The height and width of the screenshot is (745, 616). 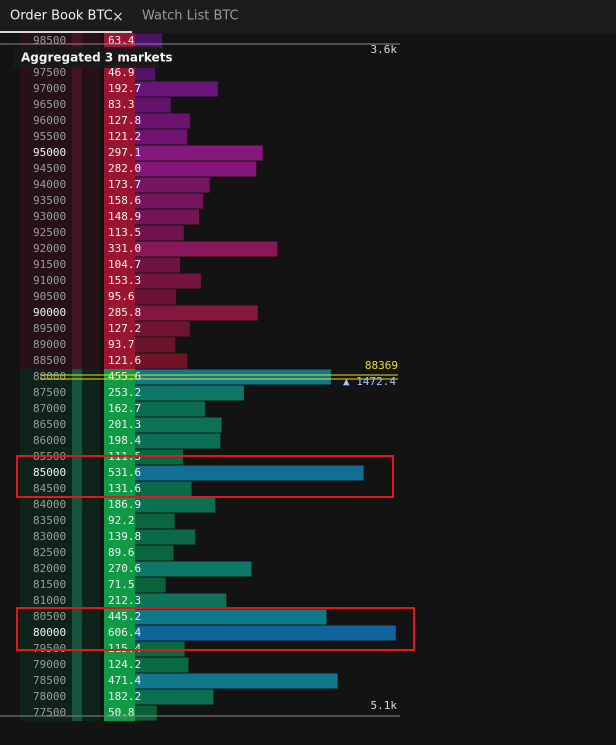 What do you see at coordinates (124, 328) in the screenshot?
I see `size: 127.2` at bounding box center [124, 328].